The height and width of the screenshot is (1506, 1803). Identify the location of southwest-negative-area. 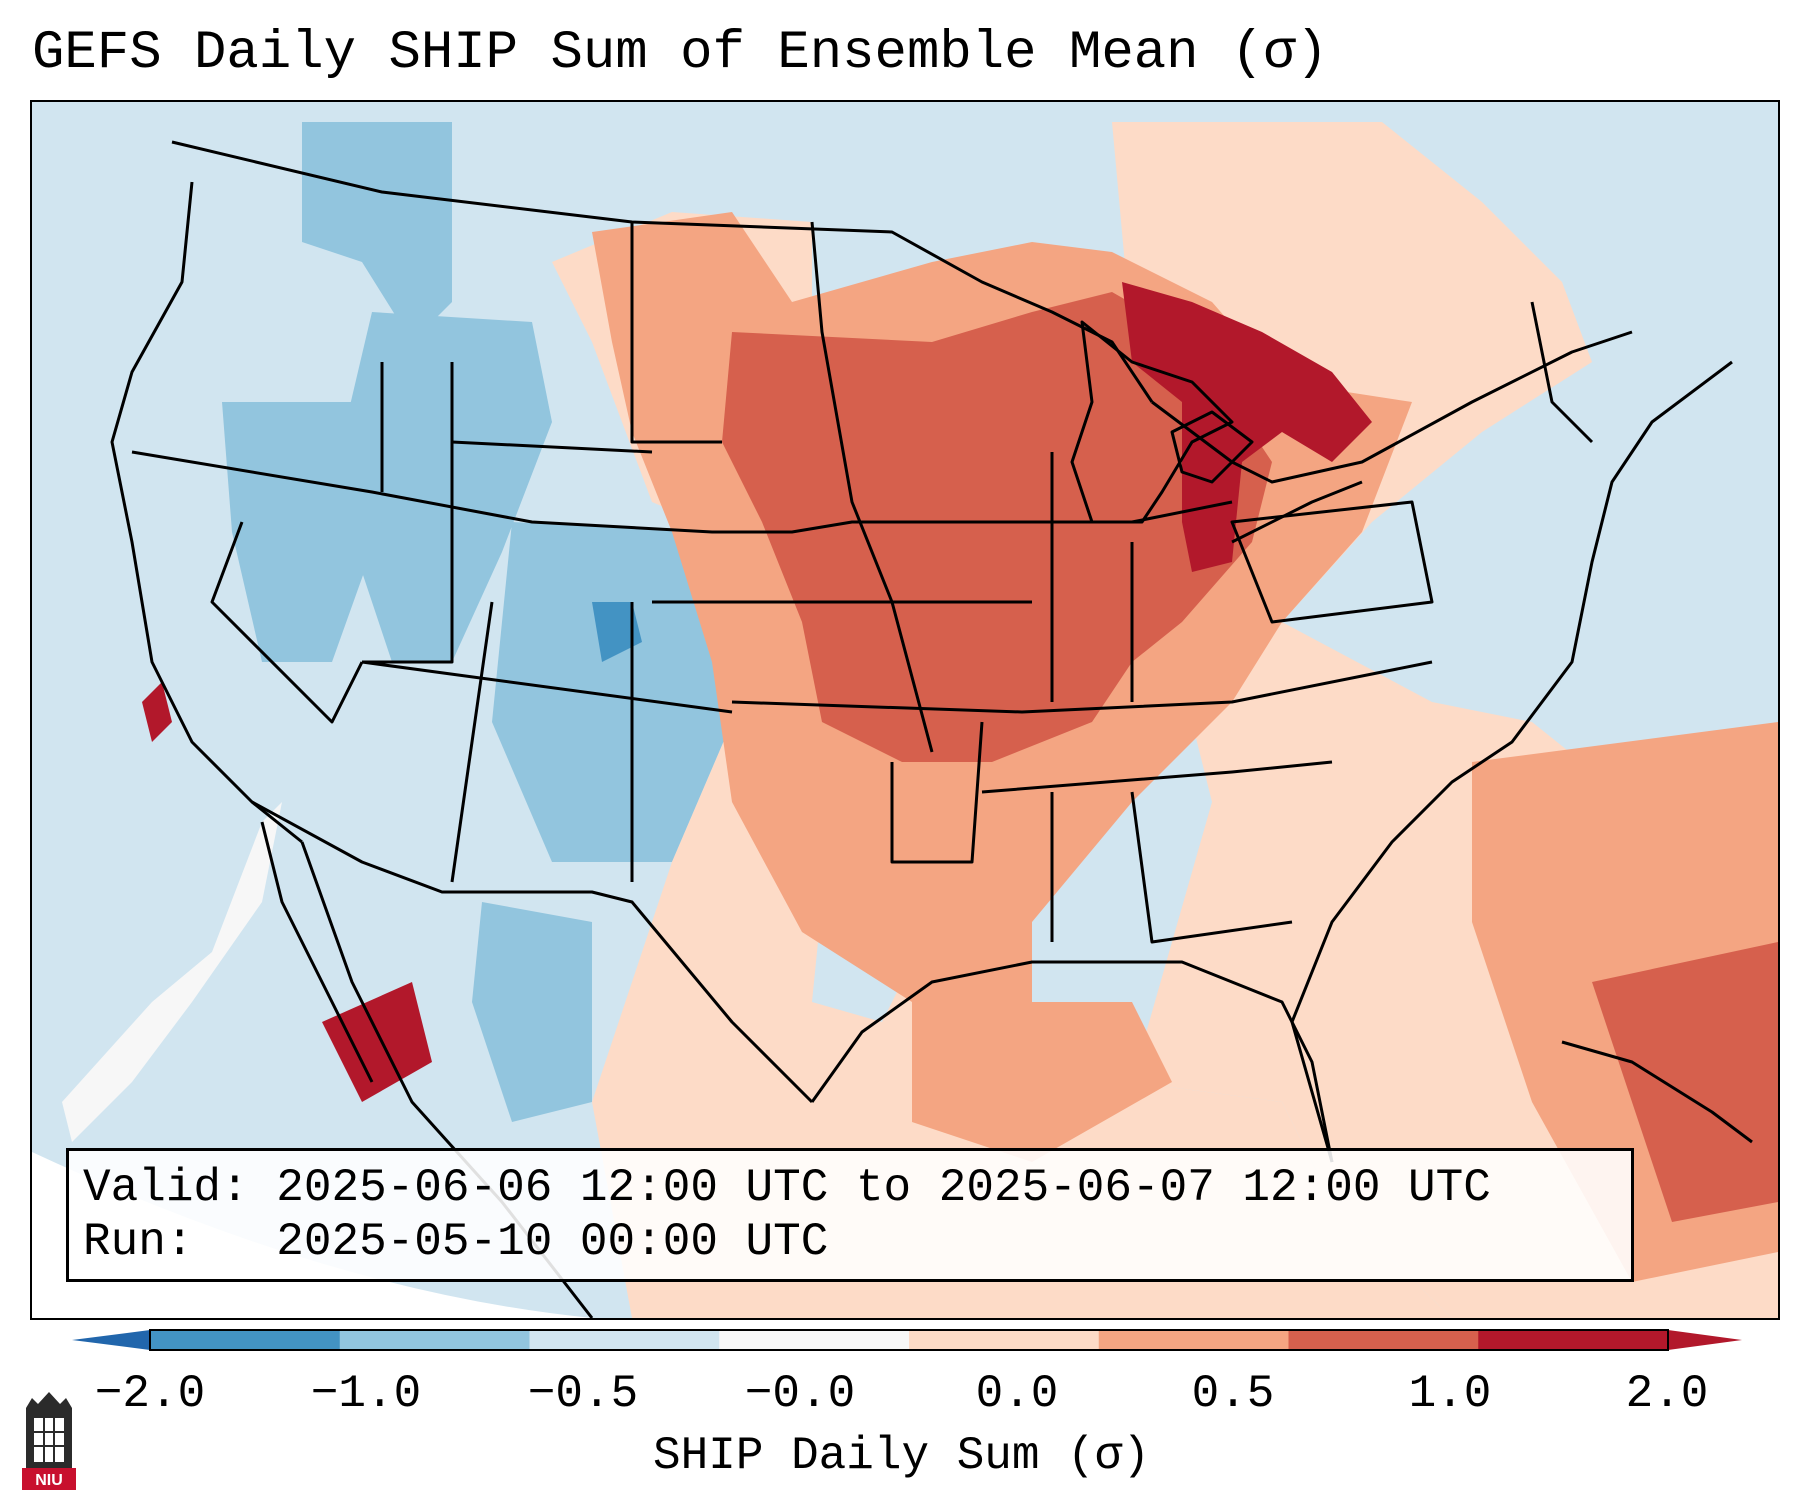
(612, 692).